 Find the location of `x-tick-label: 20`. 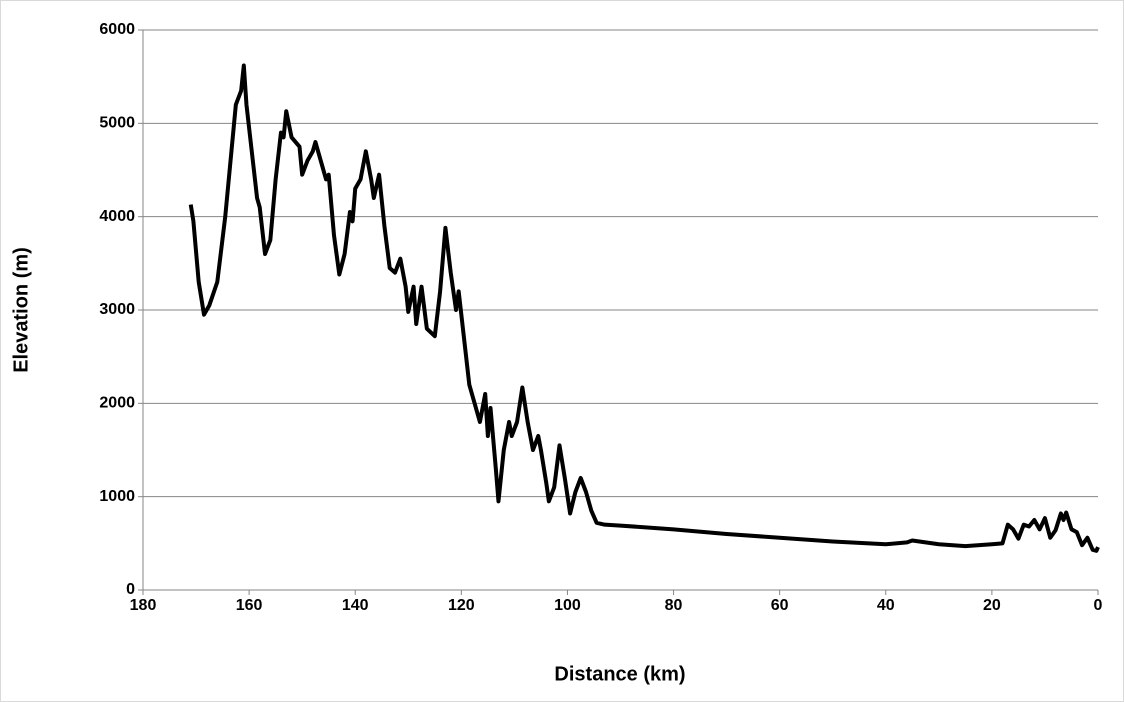

x-tick-label: 20 is located at coordinates (992, 605).